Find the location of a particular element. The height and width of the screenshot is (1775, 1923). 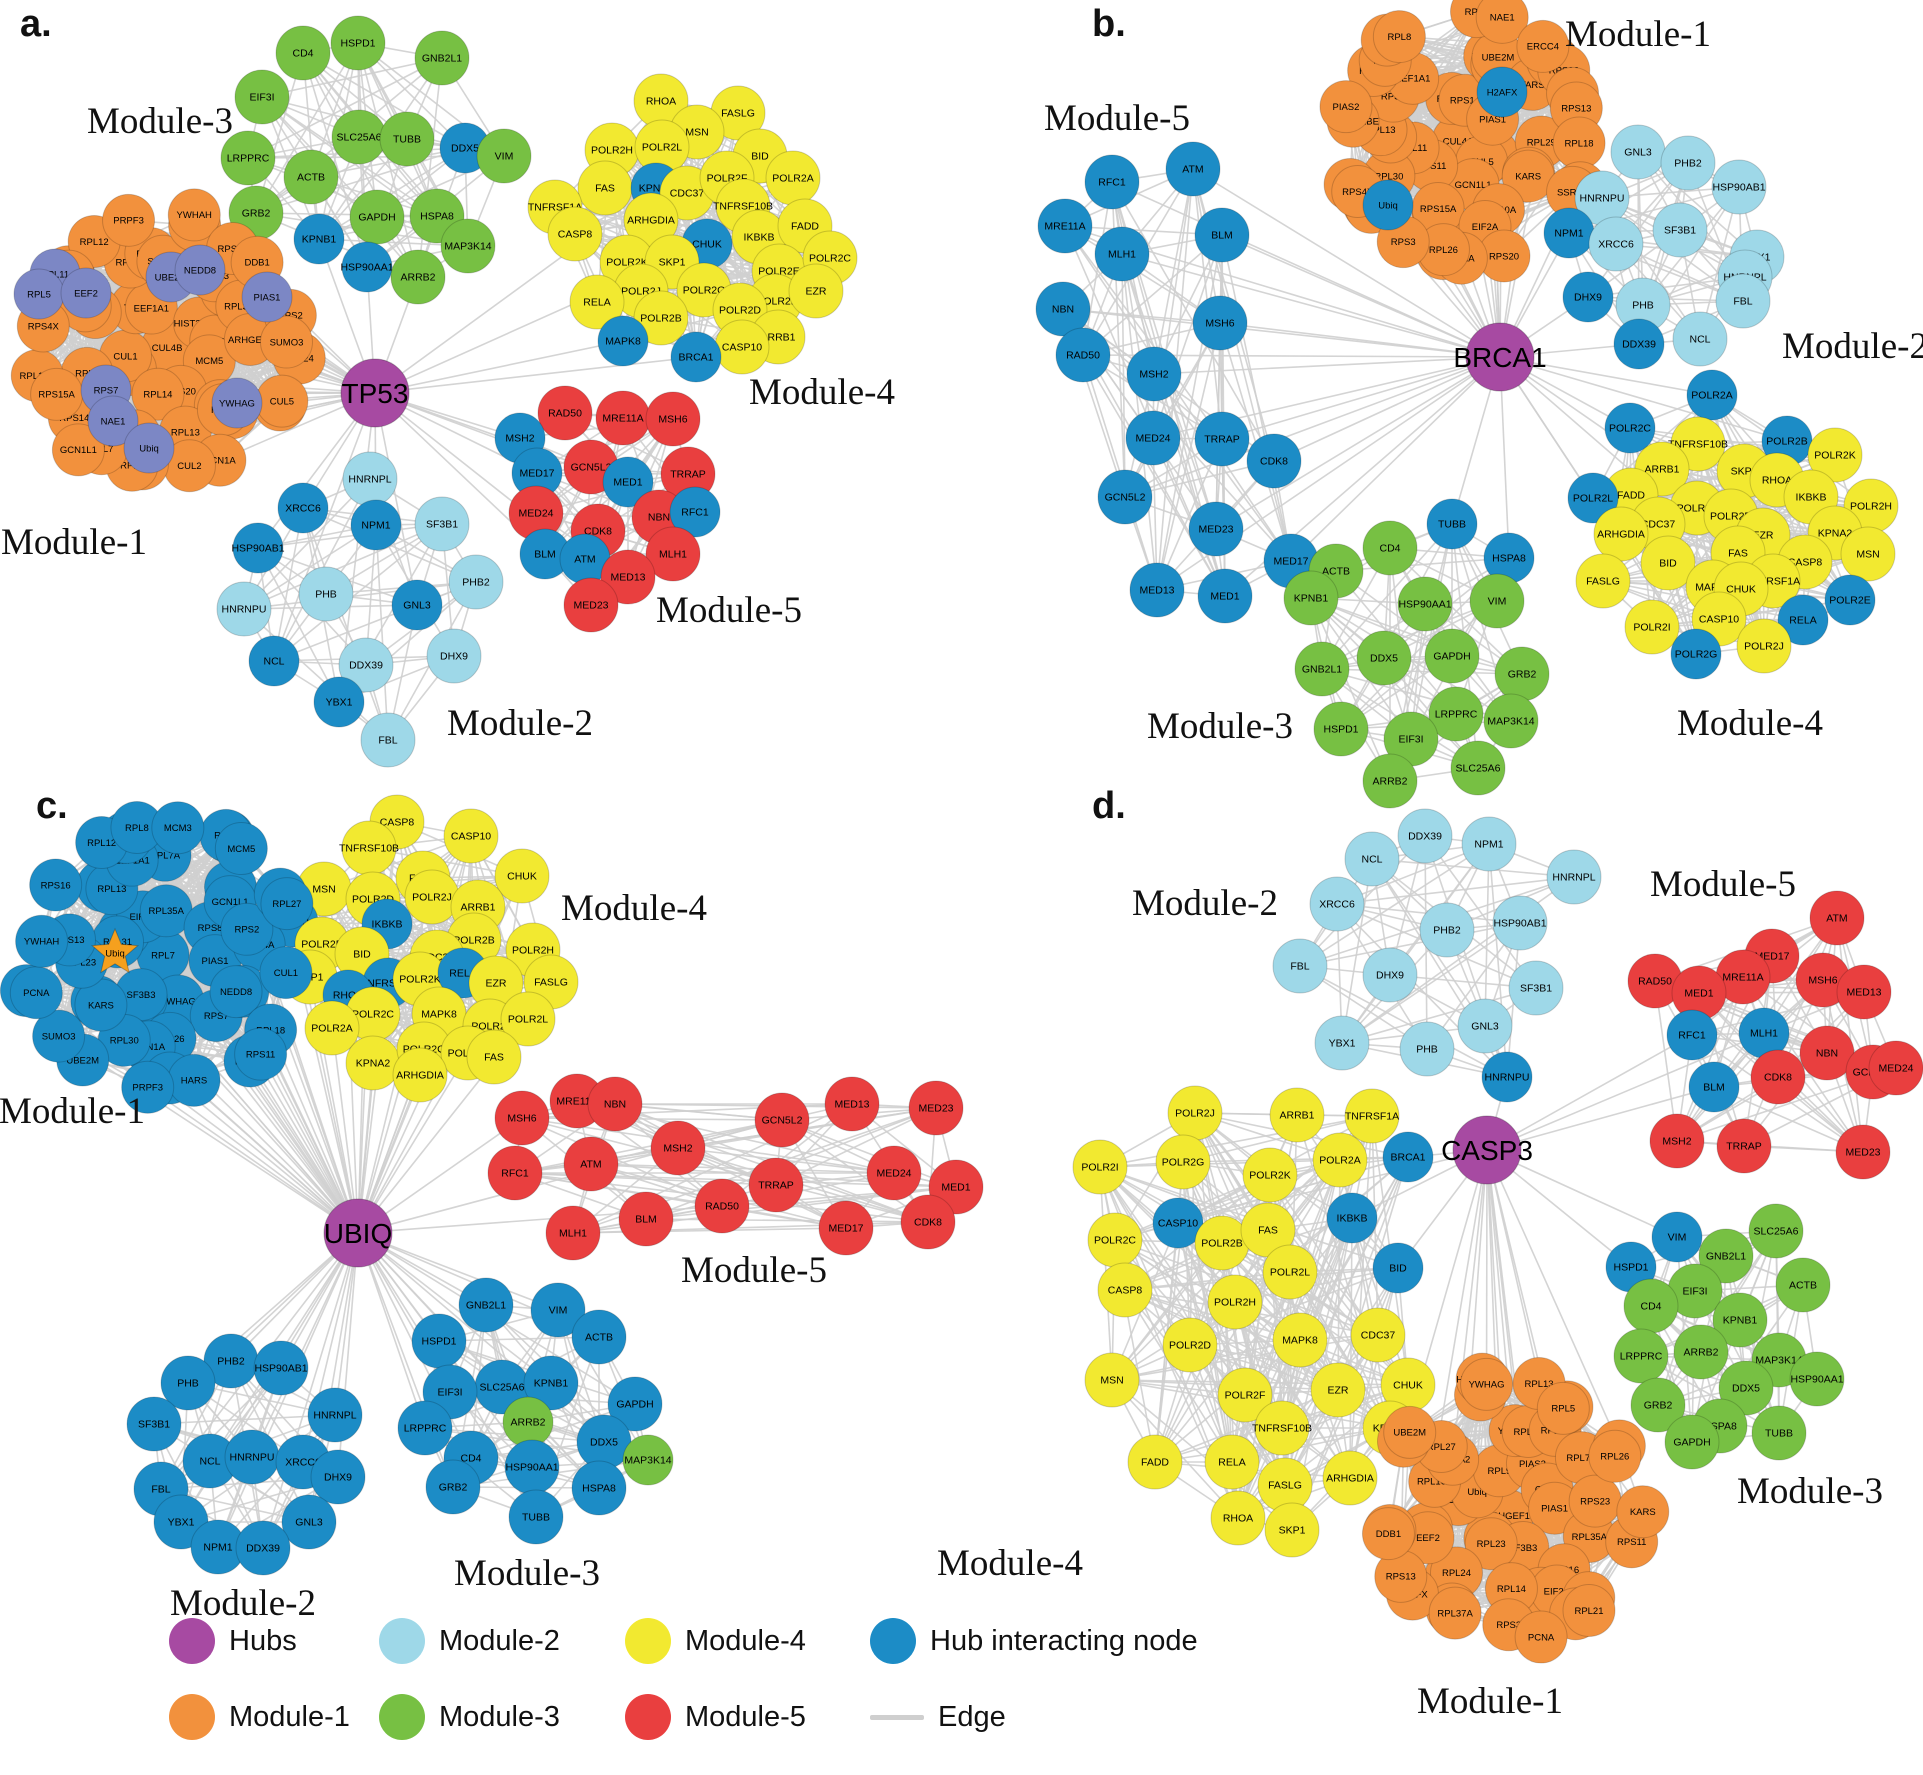

node-EIF3I is located at coordinates (262, 97).